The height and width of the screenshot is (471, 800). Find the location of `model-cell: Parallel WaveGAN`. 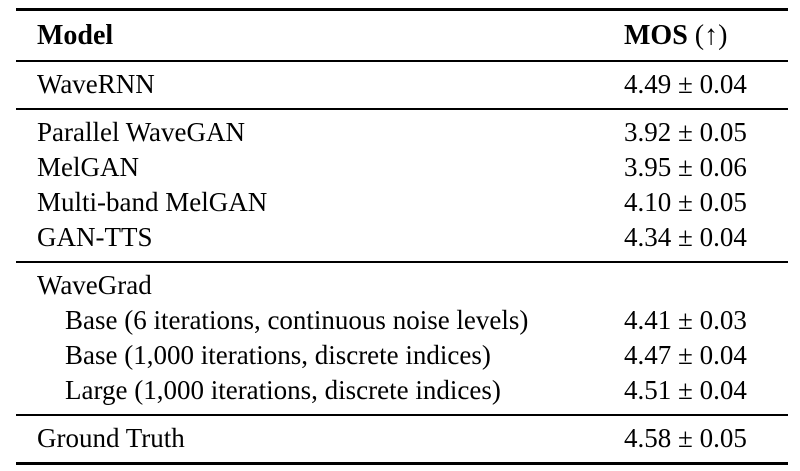

model-cell: Parallel WaveGAN is located at coordinates (141, 132).